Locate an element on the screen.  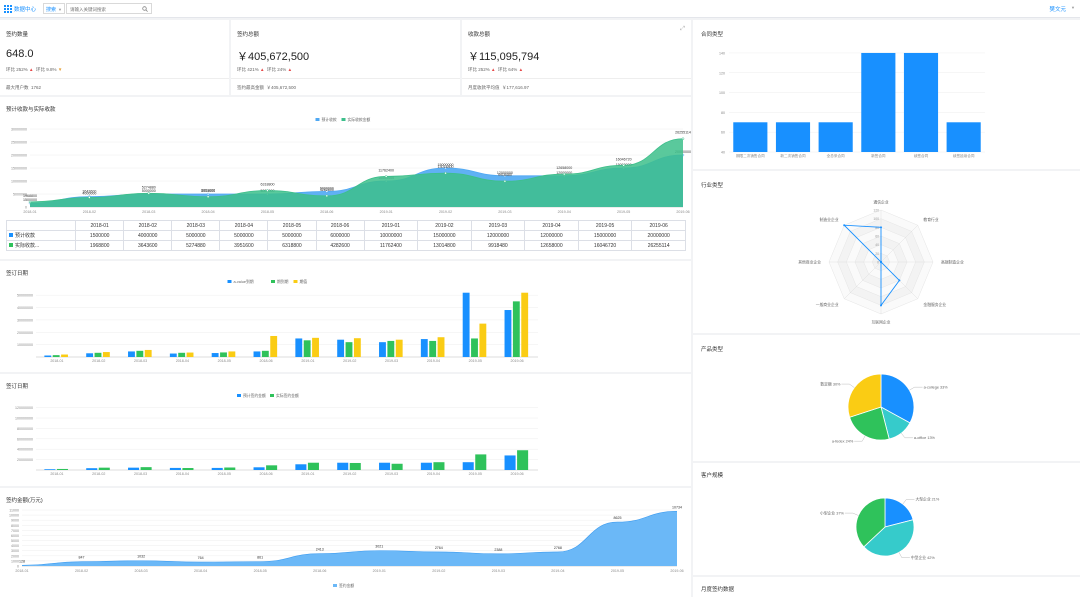
table-header-cell: 2018-05 is located at coordinates (292, 225).